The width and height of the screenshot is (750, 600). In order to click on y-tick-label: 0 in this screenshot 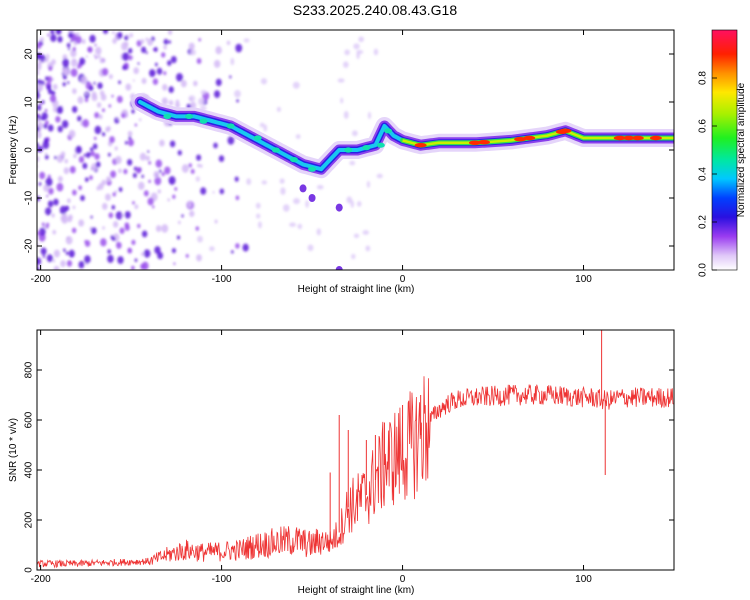, I will do `click(29, 570)`.